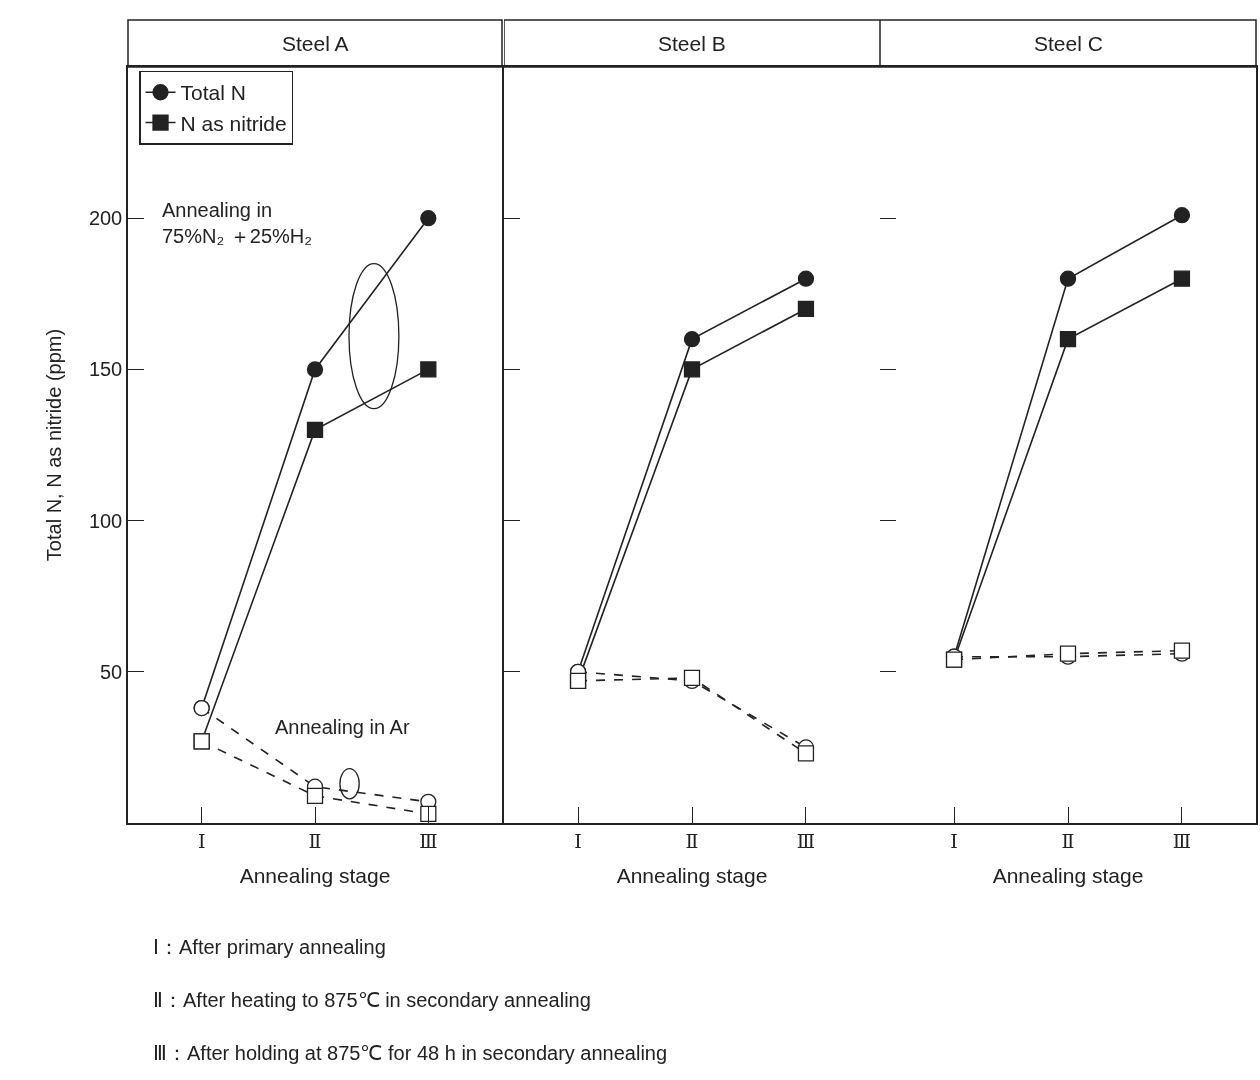 This screenshot has height=1080, width=1260. What do you see at coordinates (237, 223) in the screenshot?
I see `annotation: Annealing in 75%N₂ ＋25%H₂` at bounding box center [237, 223].